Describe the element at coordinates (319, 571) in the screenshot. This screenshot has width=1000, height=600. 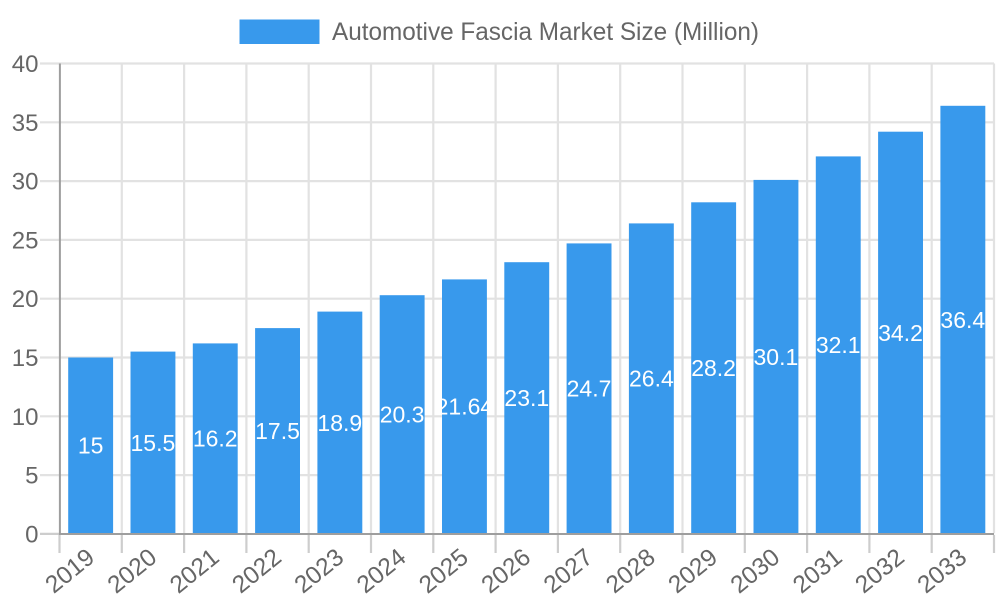
I see `svg-text: 2023` at that location.